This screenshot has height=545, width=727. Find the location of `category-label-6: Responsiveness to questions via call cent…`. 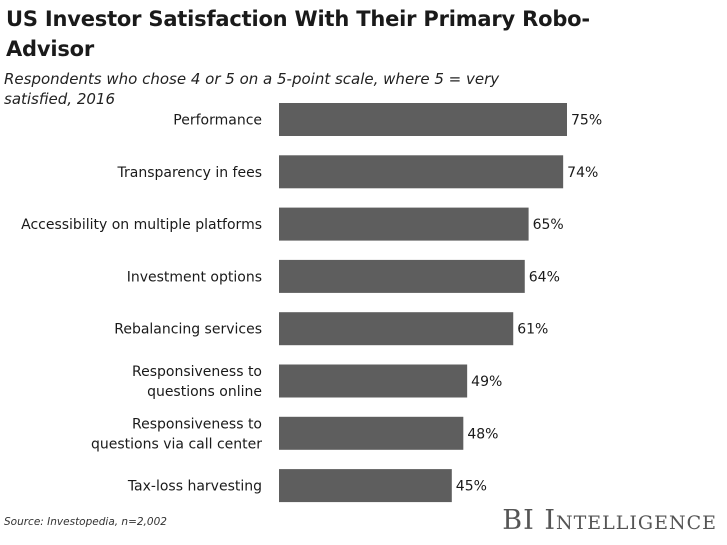

category-label-6: Responsiveness to questions via call cent… is located at coordinates (176, 434).